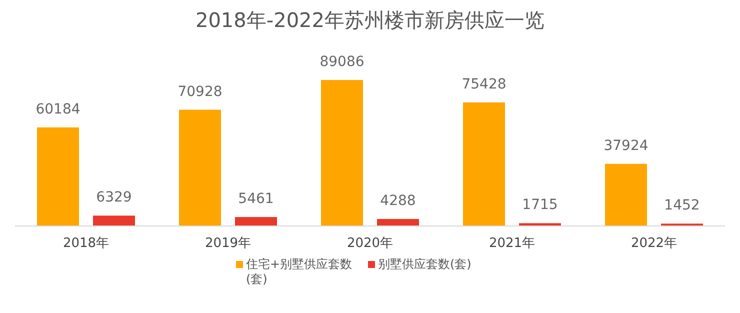  What do you see at coordinates (256, 199) in the screenshot?
I see `data-label: 5461` at bounding box center [256, 199].